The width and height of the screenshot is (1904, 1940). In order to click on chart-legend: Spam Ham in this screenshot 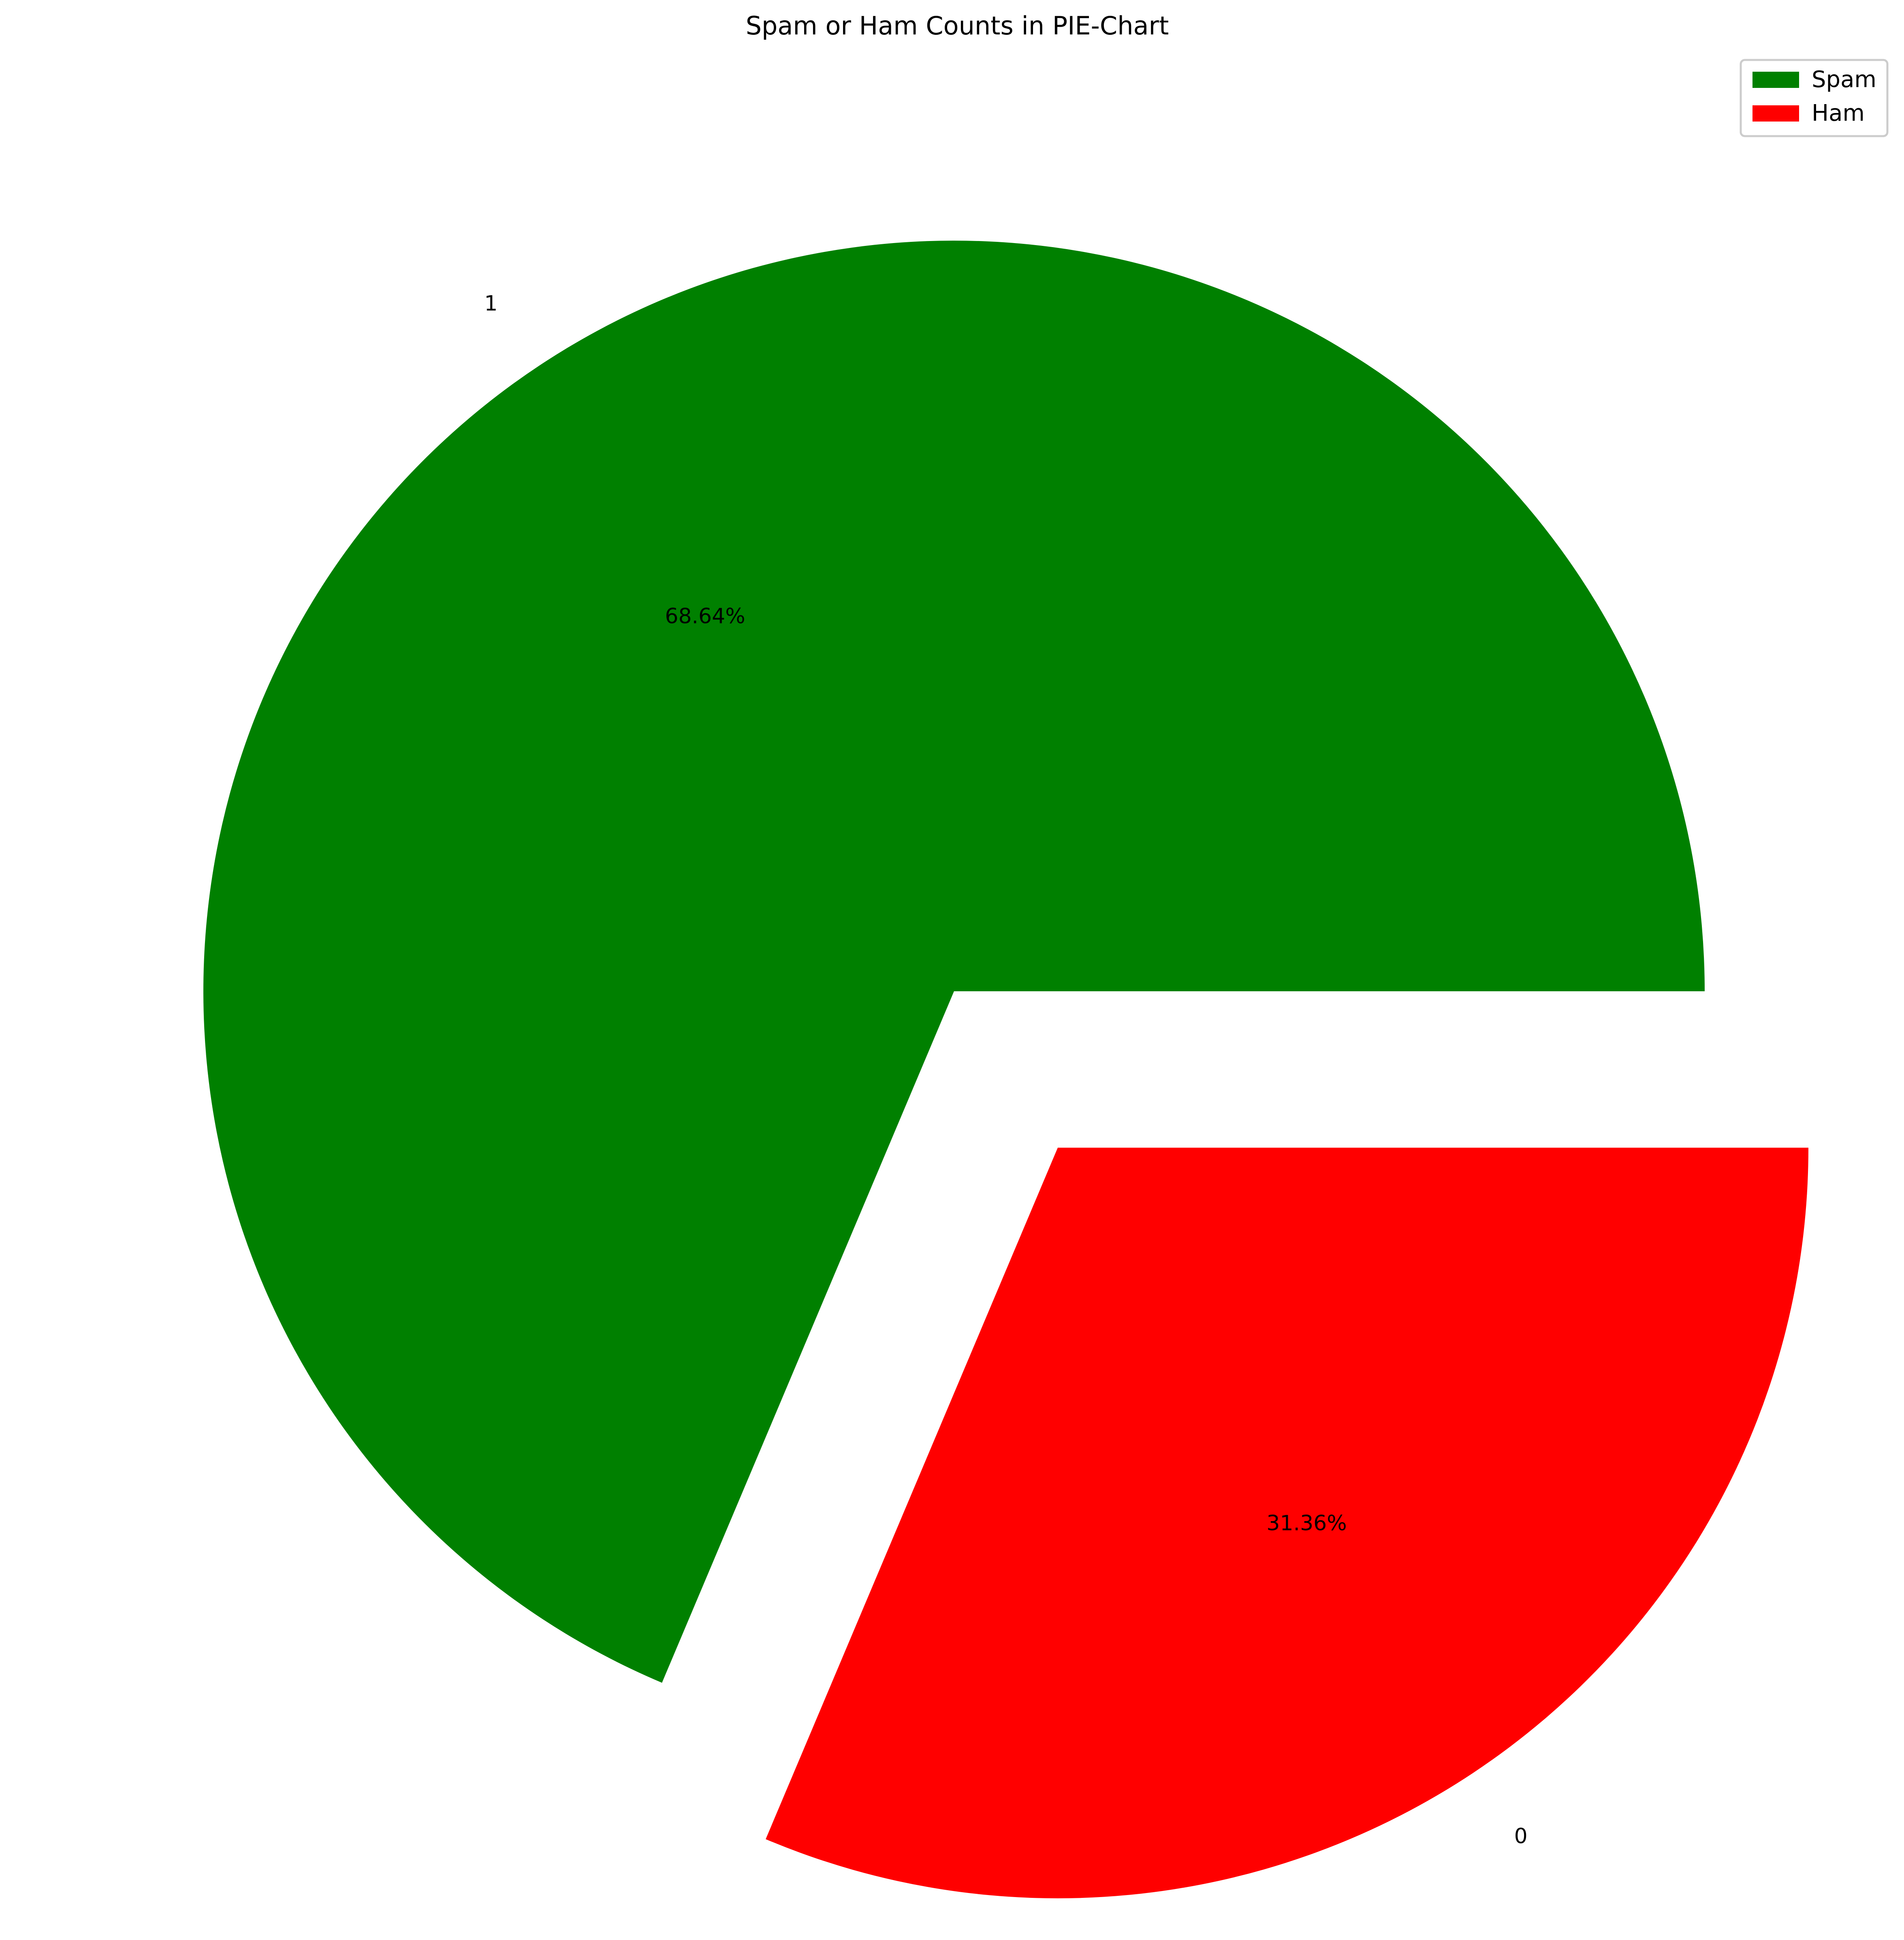, I will do `click(1815, 98)`.